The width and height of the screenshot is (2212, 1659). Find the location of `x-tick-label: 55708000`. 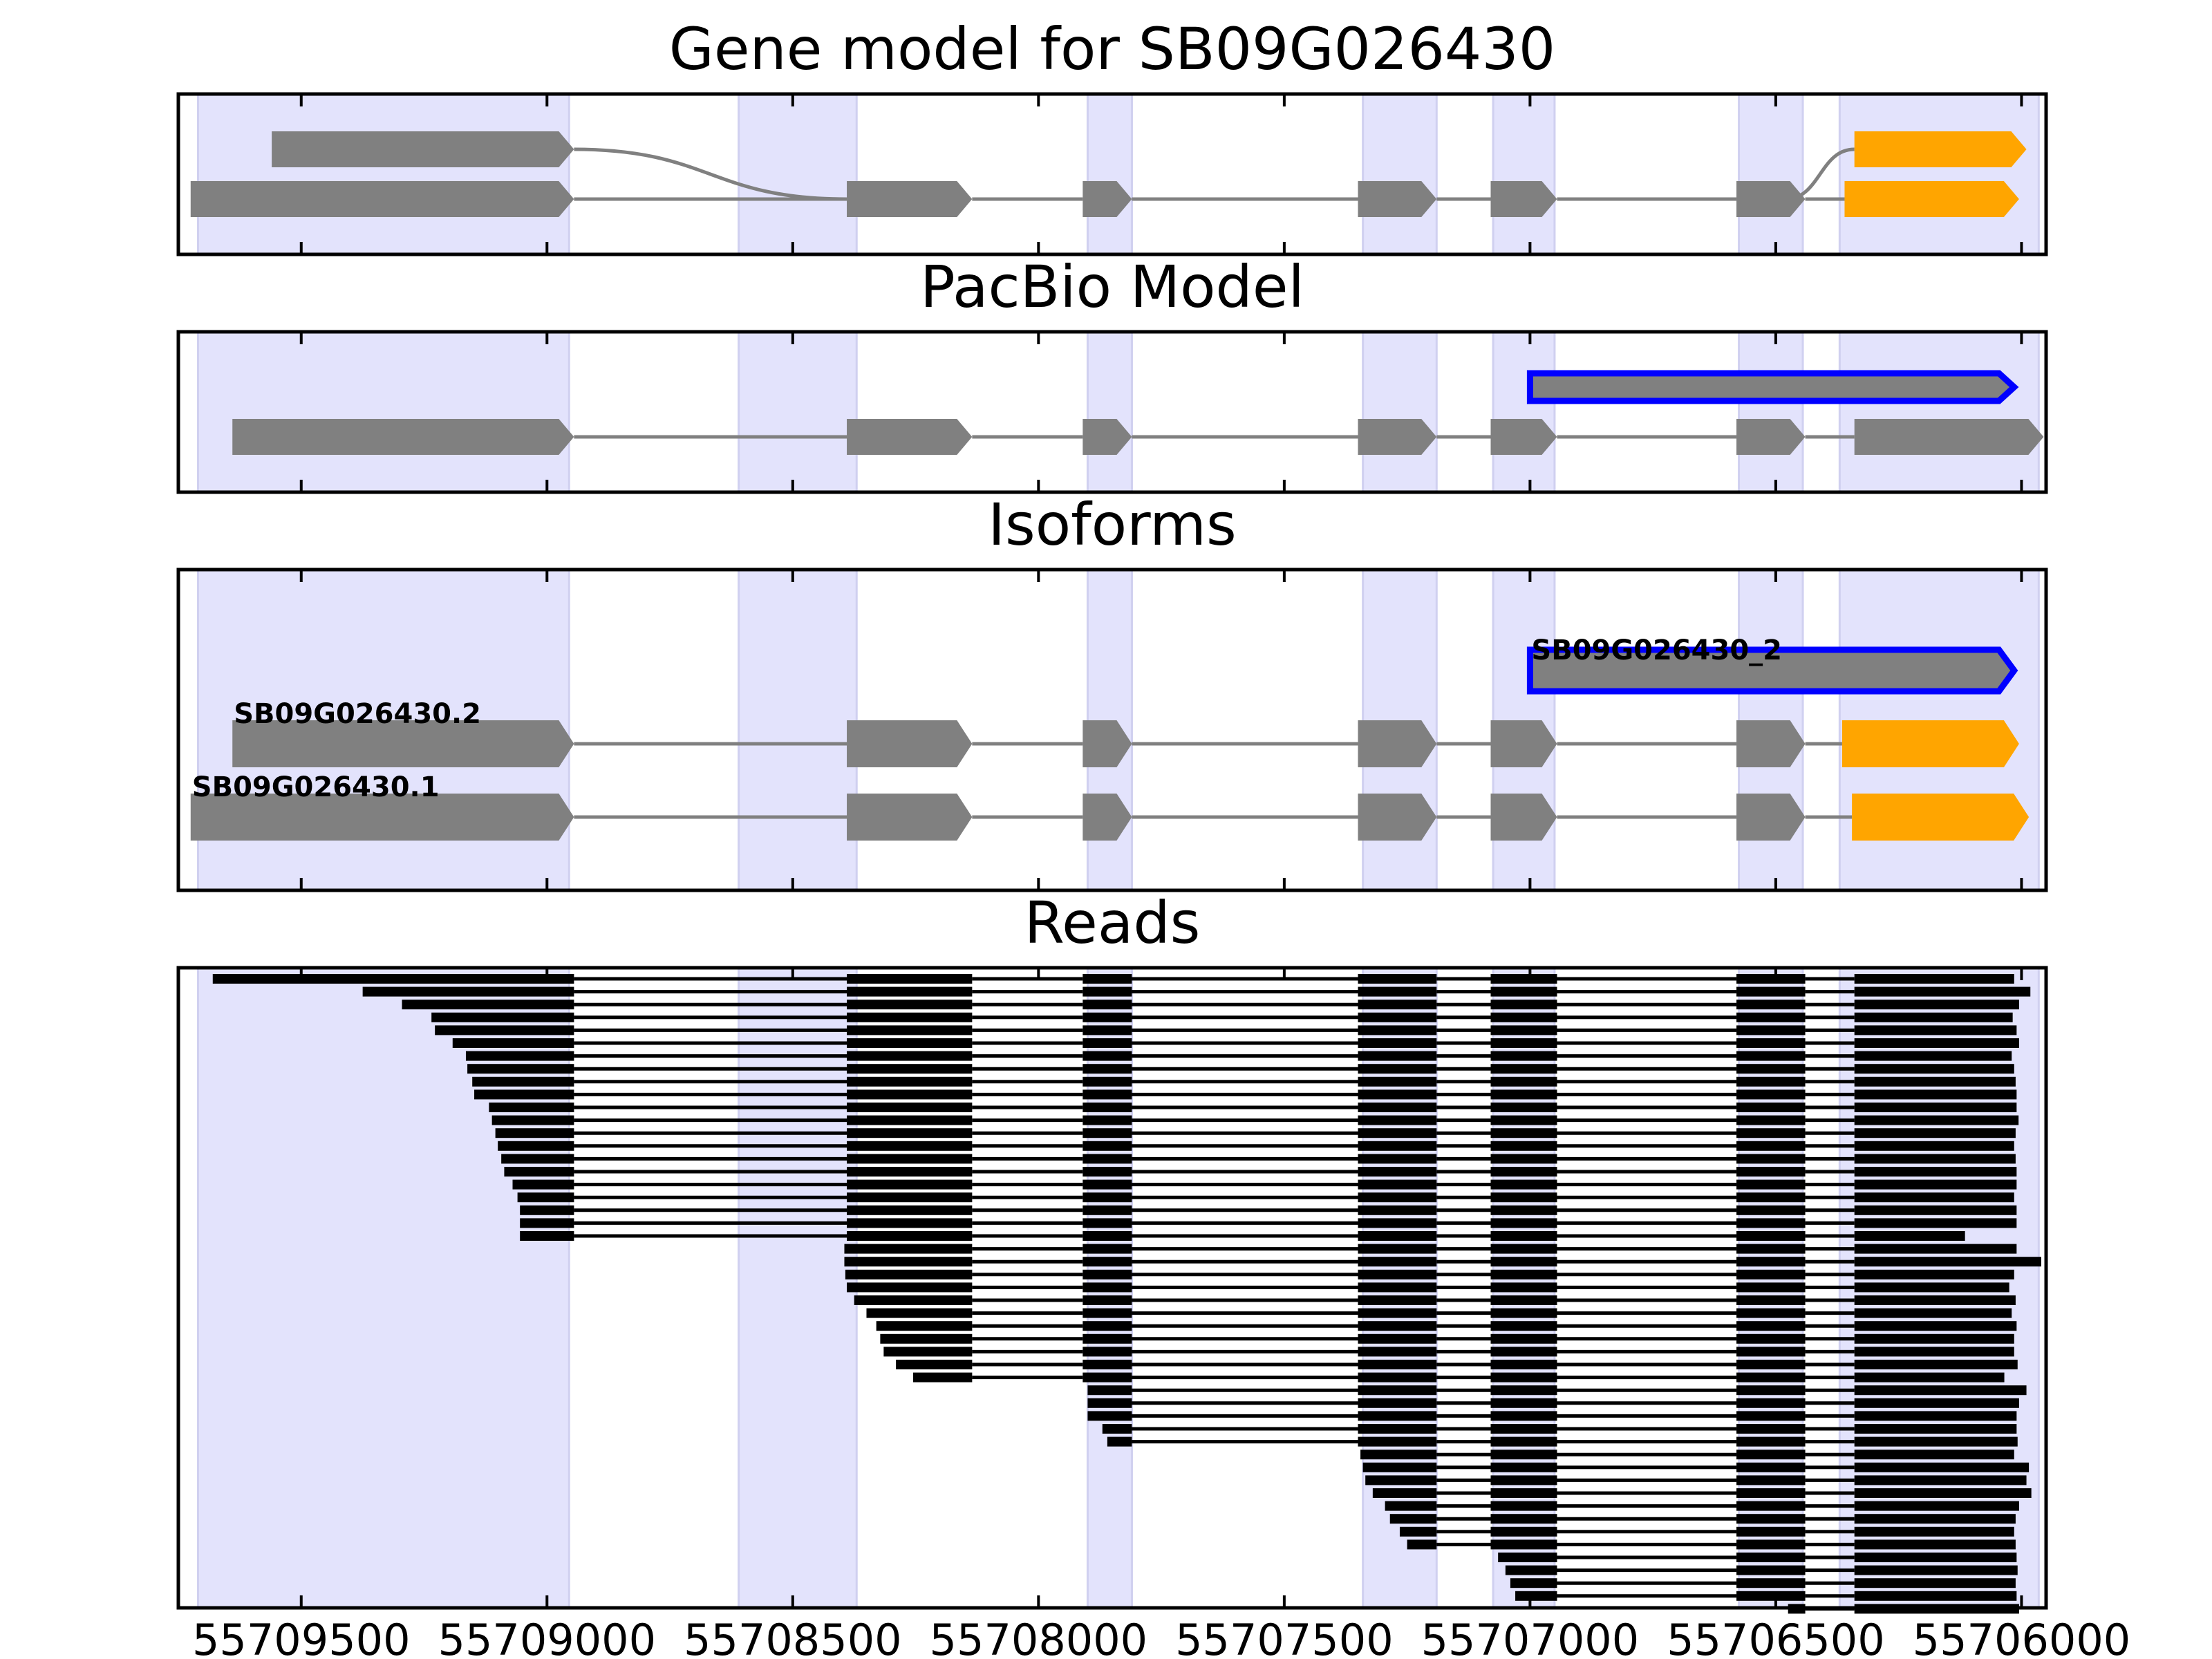

x-tick-label: 55708000 is located at coordinates (1039, 1637).